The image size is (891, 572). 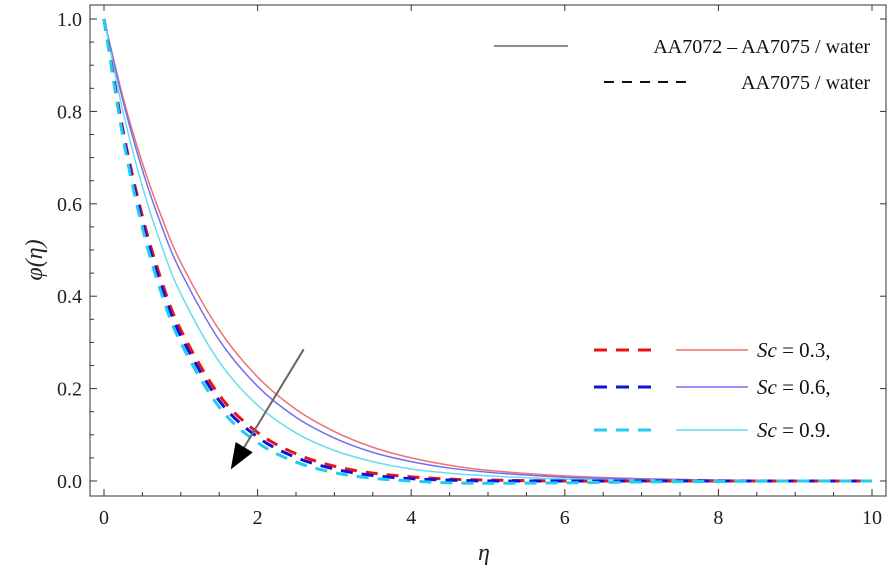 What do you see at coordinates (804, 350) in the screenshot?
I see `legend-sc-value: = 0.3,` at bounding box center [804, 350].